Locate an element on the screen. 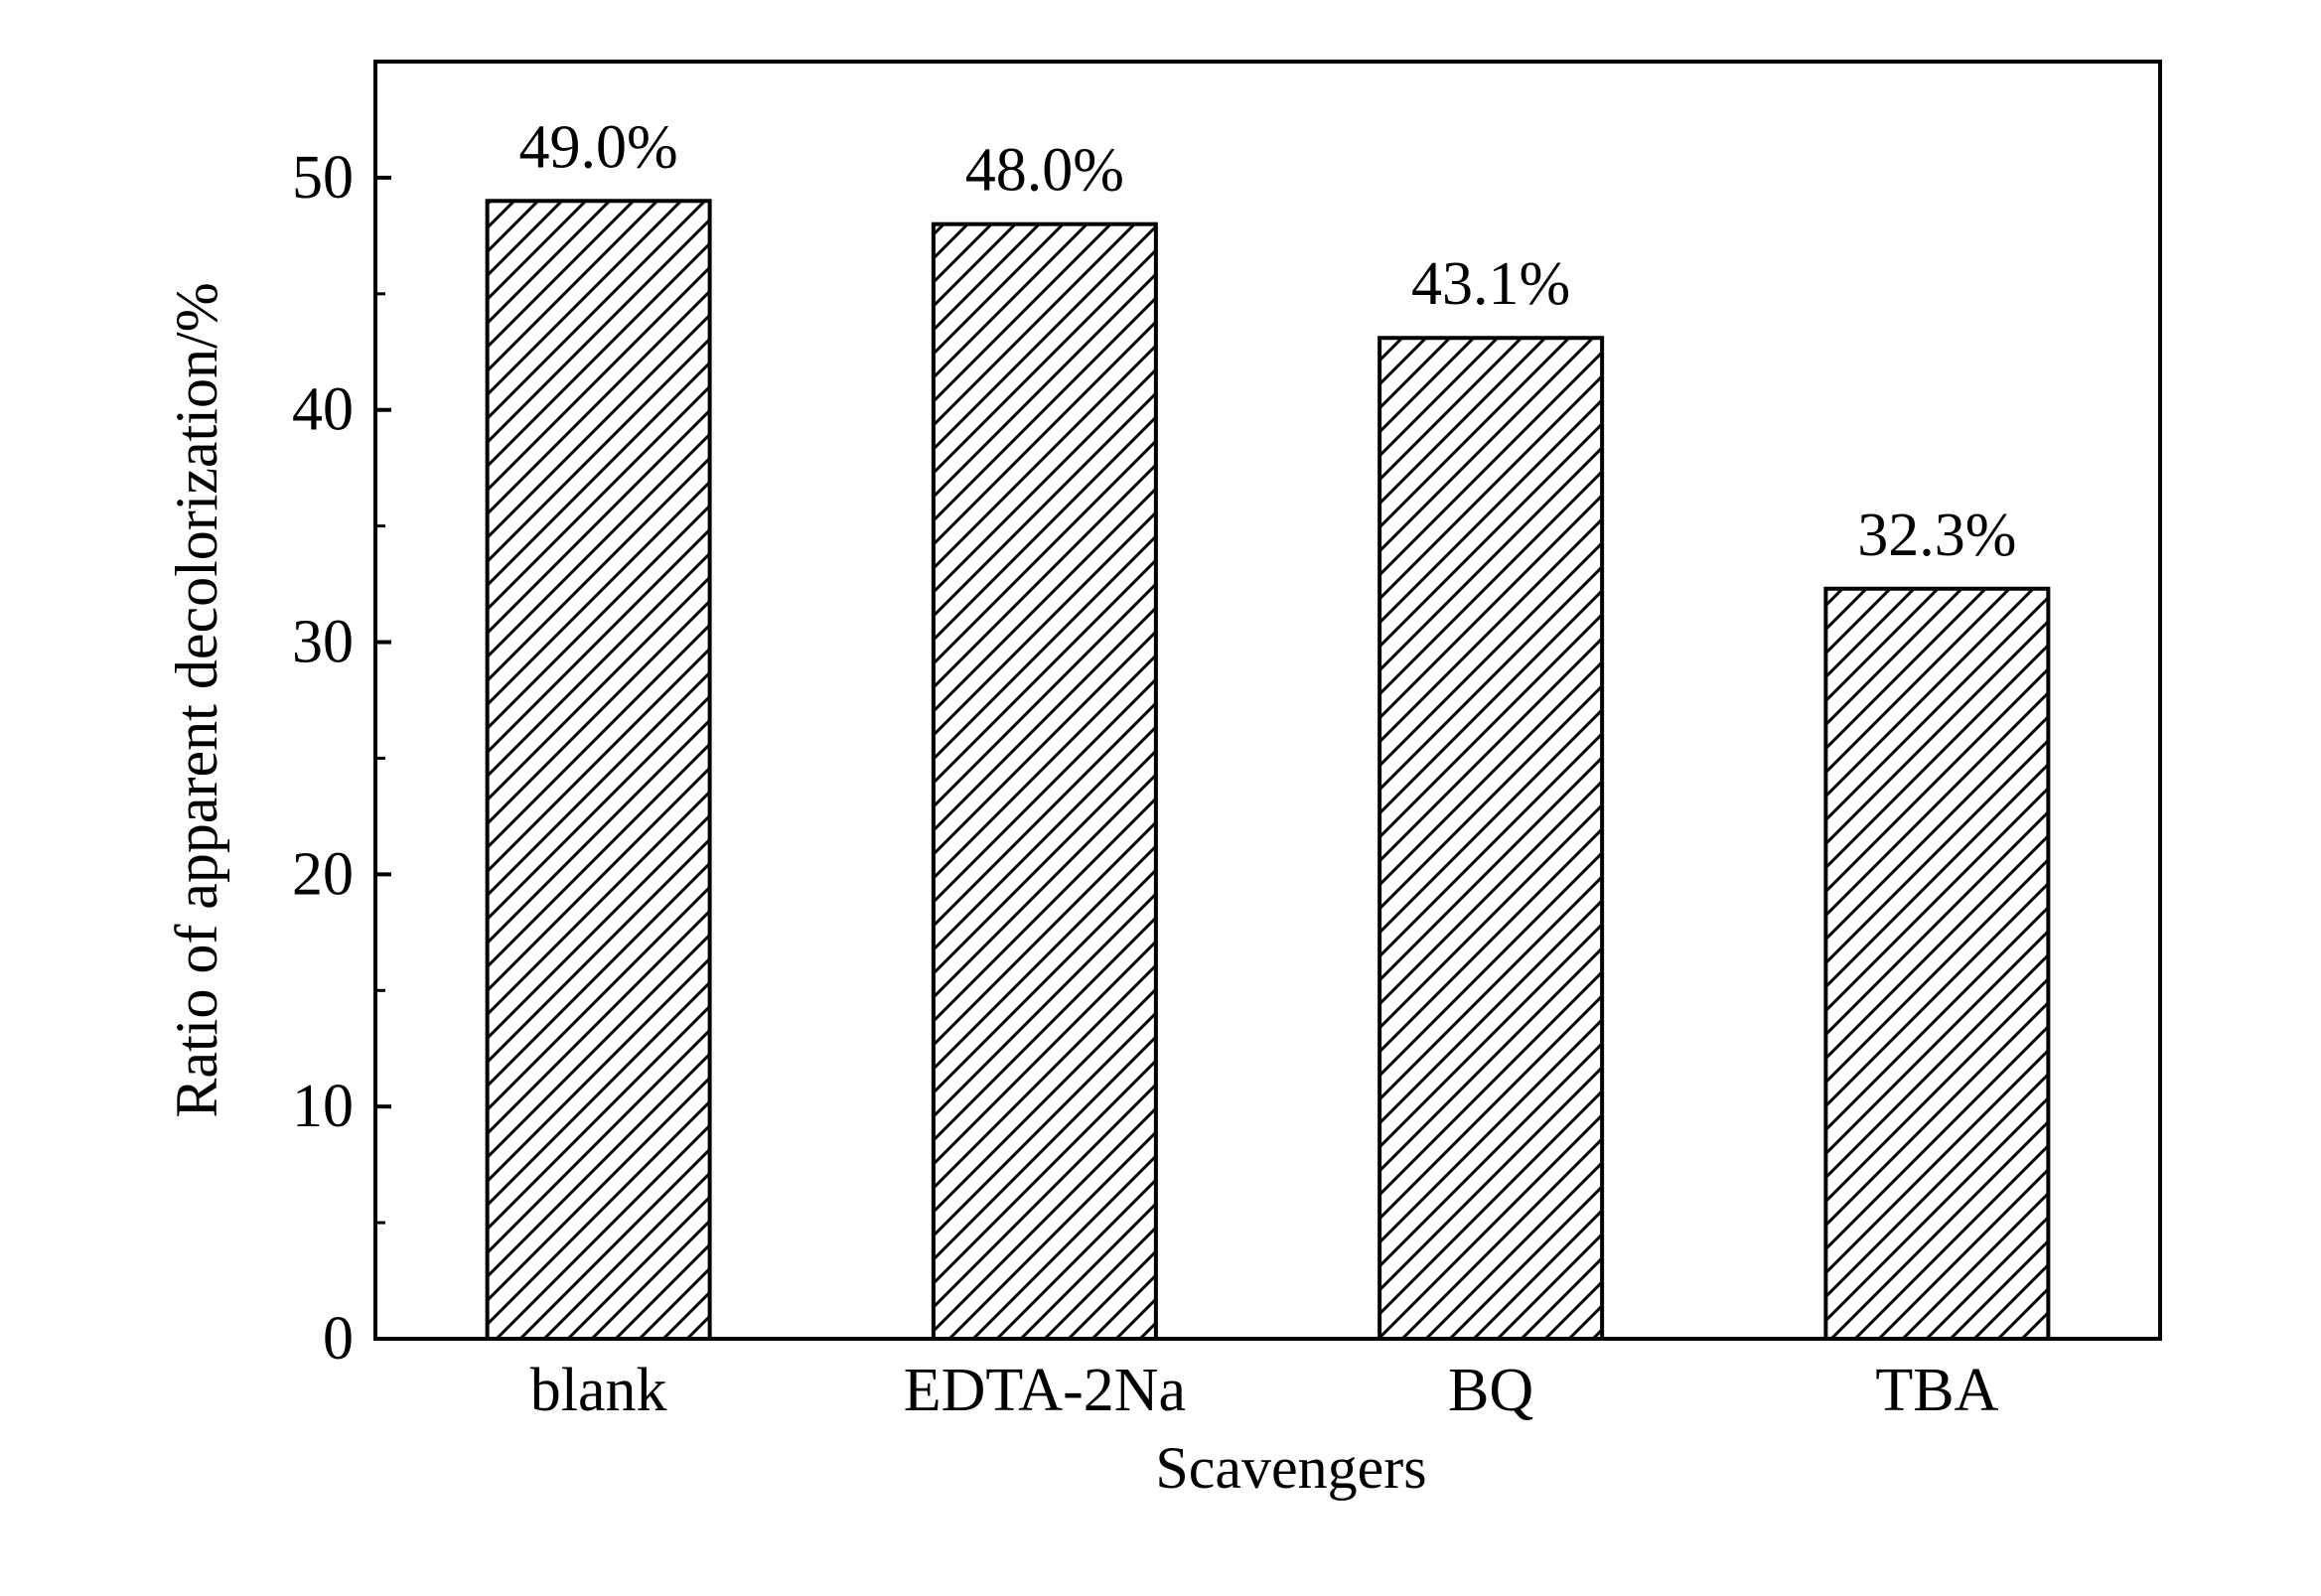  data-label: 43.1% is located at coordinates (1490, 284).